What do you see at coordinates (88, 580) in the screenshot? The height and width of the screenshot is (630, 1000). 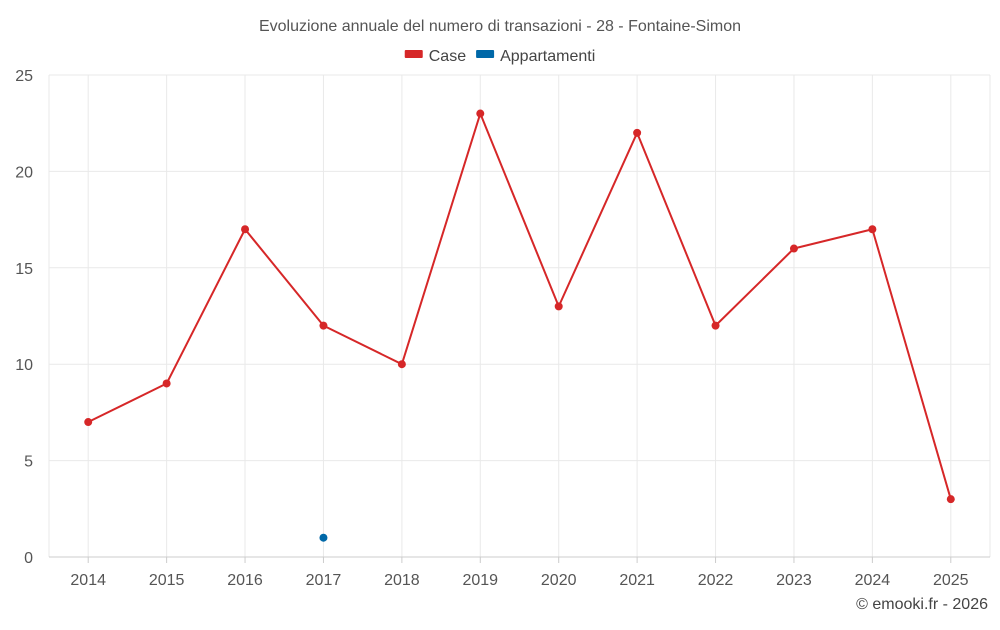 I see `x-tick-label: 2014` at bounding box center [88, 580].